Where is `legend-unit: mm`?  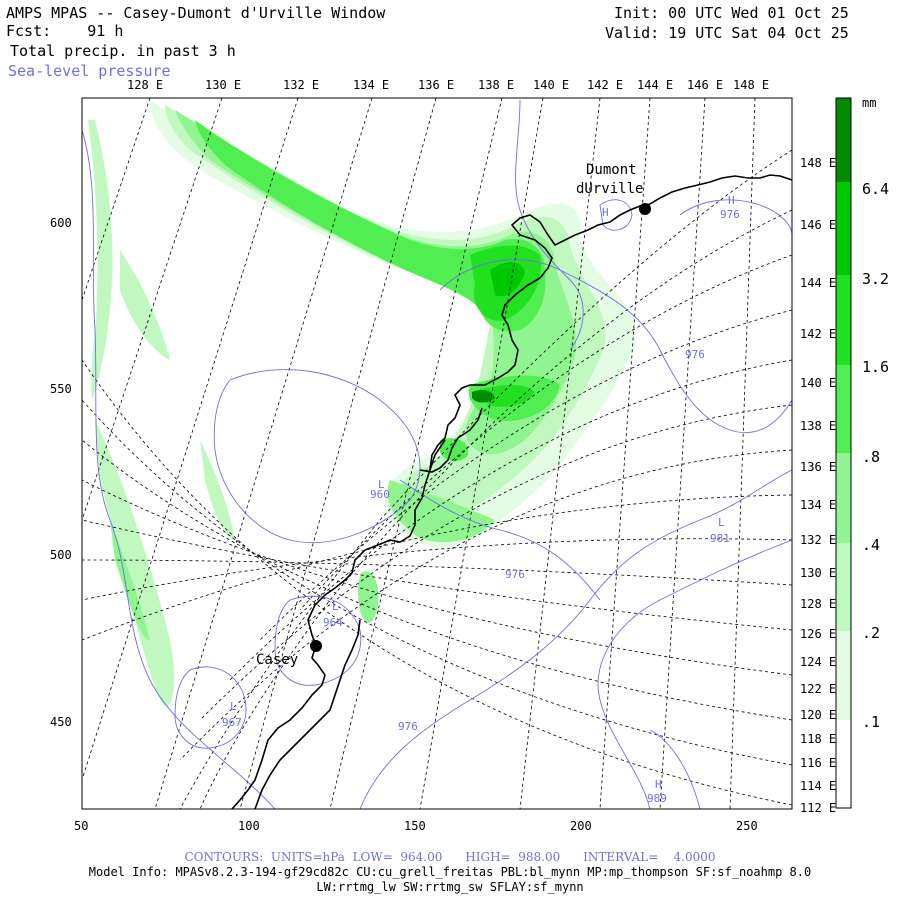 legend-unit: mm is located at coordinates (869, 103).